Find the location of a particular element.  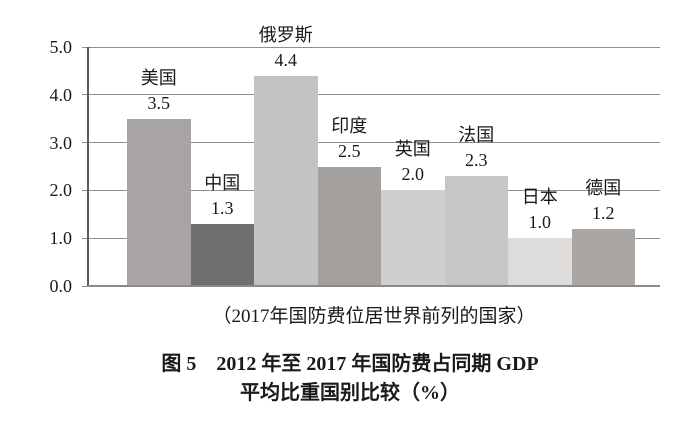

y-tick-label: 1.0 is located at coordinates (61, 238).